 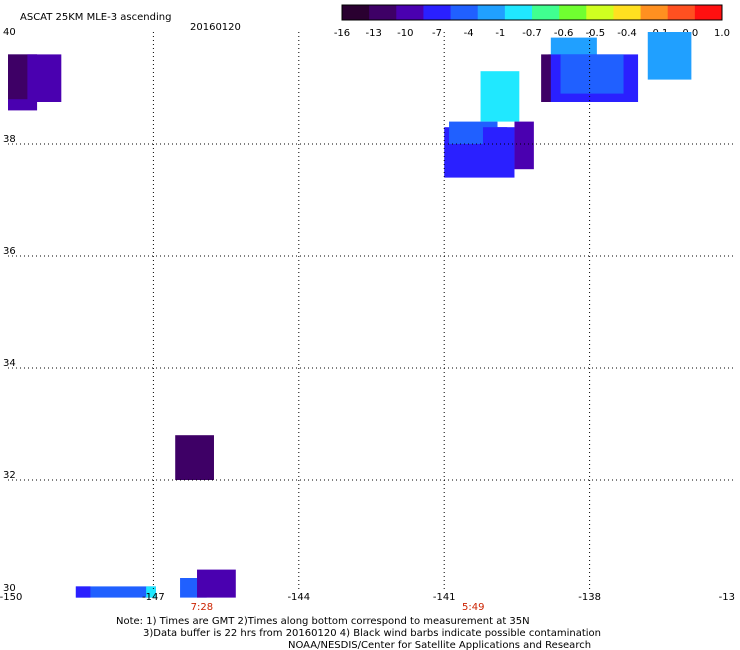 I want to click on colorbar-label: -13, so click(x=373, y=33).